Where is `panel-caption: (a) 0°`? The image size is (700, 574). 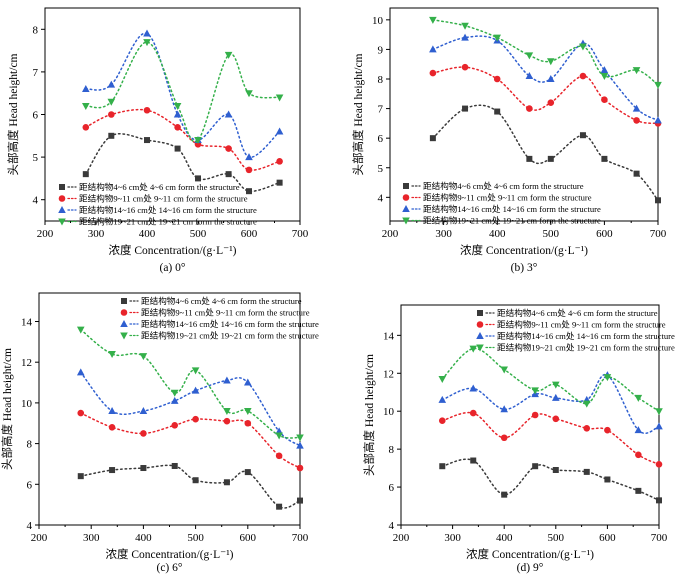 panel-caption: (a) 0° is located at coordinates (173, 268).